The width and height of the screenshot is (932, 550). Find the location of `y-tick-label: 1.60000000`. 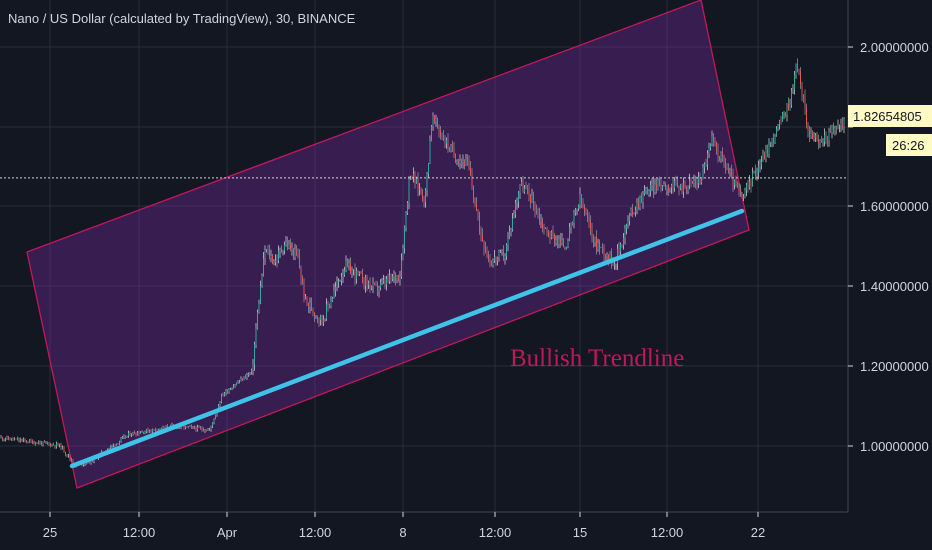

y-tick-label: 1.60000000 is located at coordinates (894, 206).